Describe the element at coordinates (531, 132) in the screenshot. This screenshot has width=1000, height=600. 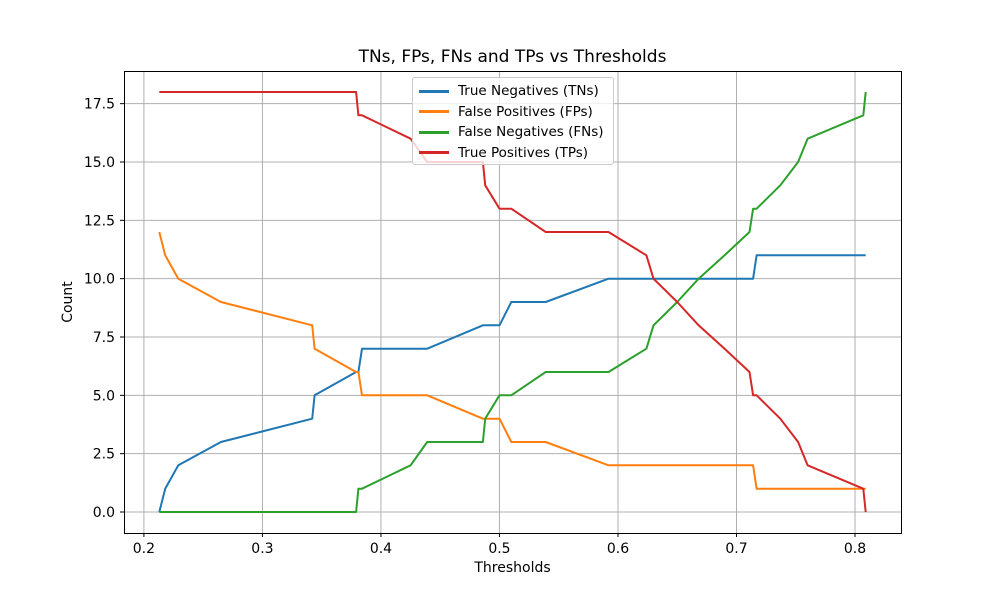
I see `legend-label-fns: False Negatives (FNs)` at that location.